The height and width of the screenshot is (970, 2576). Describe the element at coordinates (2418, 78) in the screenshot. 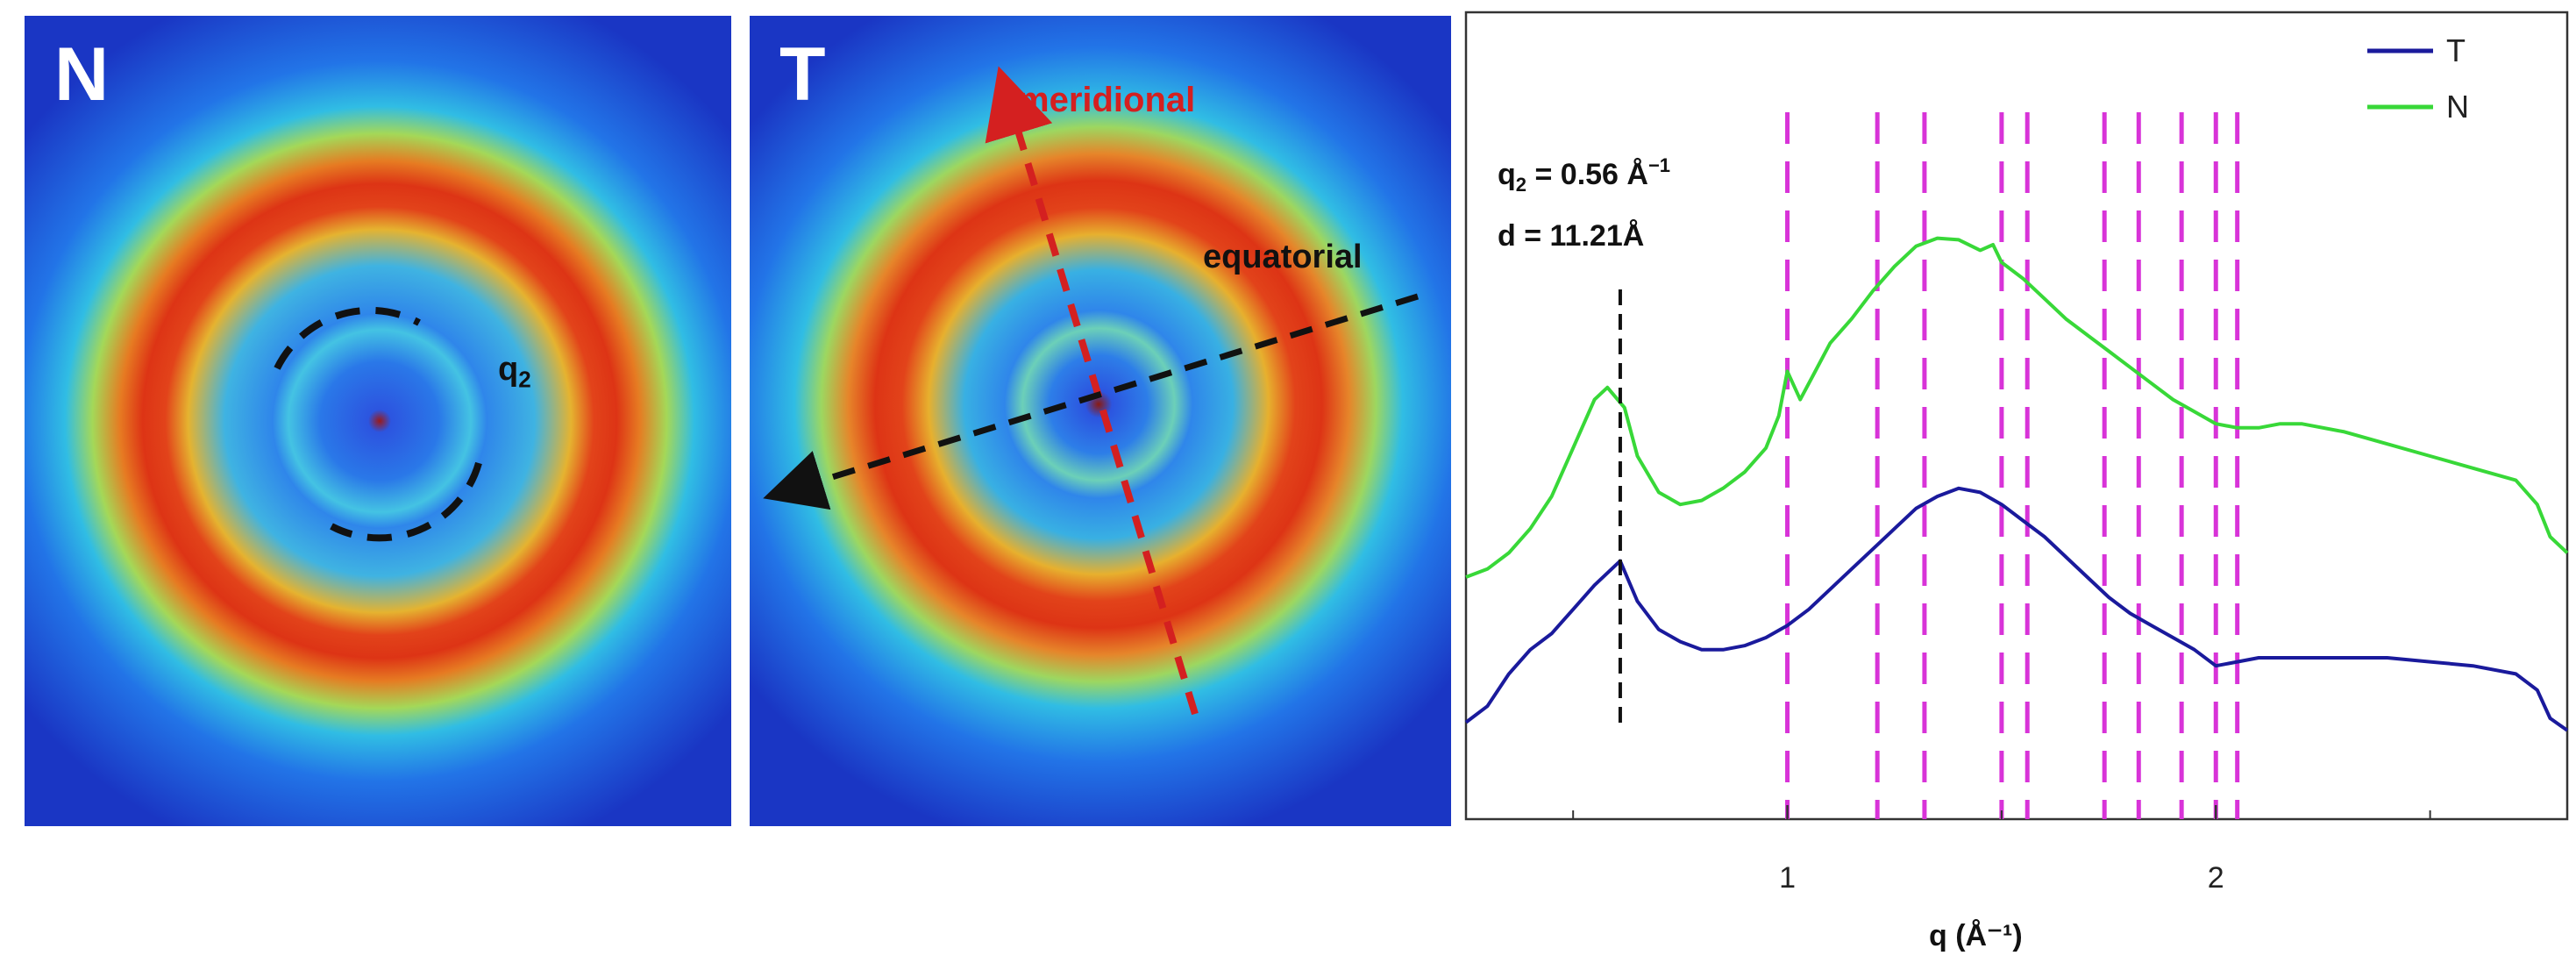

I see `legend: T N` at that location.